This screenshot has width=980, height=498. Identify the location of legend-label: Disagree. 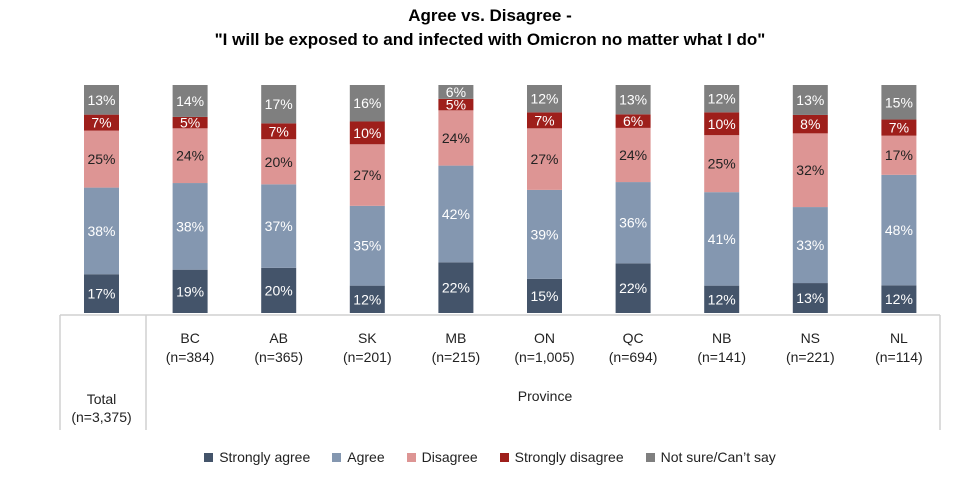
(449, 457).